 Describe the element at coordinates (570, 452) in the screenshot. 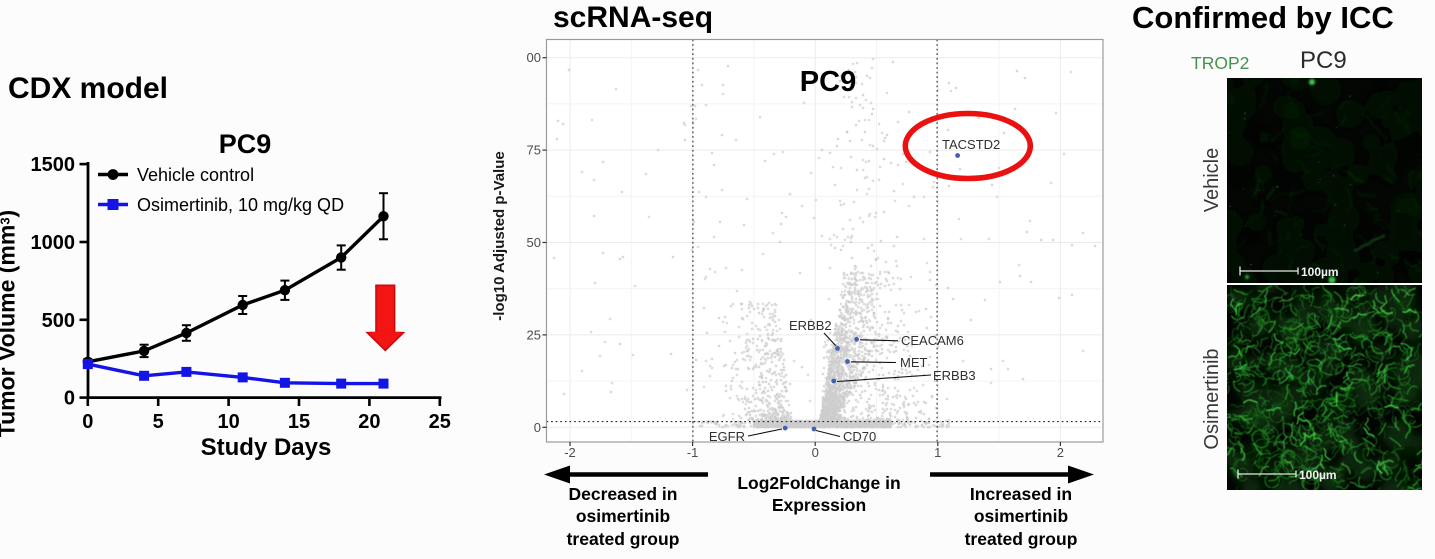

I see `svg-text: -2` at that location.